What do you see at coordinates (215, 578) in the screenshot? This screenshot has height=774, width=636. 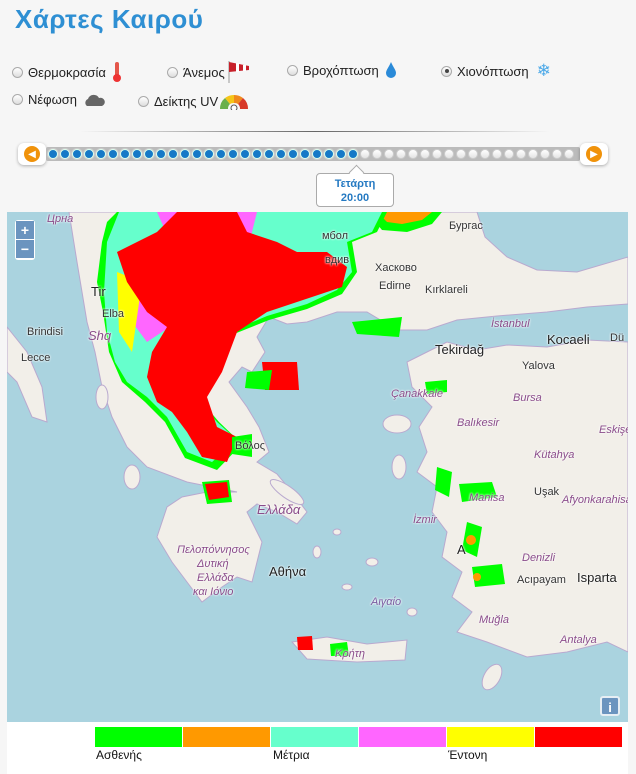 I see `map-label: Ελλάδα` at bounding box center [215, 578].